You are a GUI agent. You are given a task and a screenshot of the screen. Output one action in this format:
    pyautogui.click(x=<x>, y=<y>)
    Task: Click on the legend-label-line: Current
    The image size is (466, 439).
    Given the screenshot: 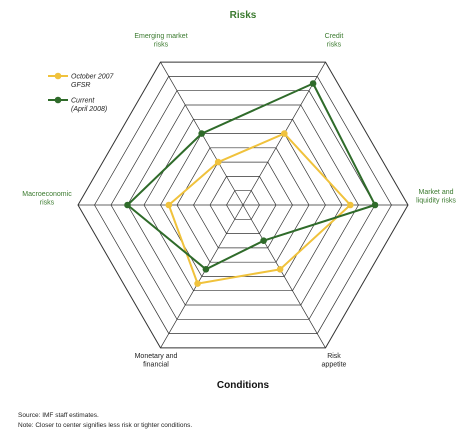 What is the action you would take?
    pyautogui.click(x=83, y=101)
    